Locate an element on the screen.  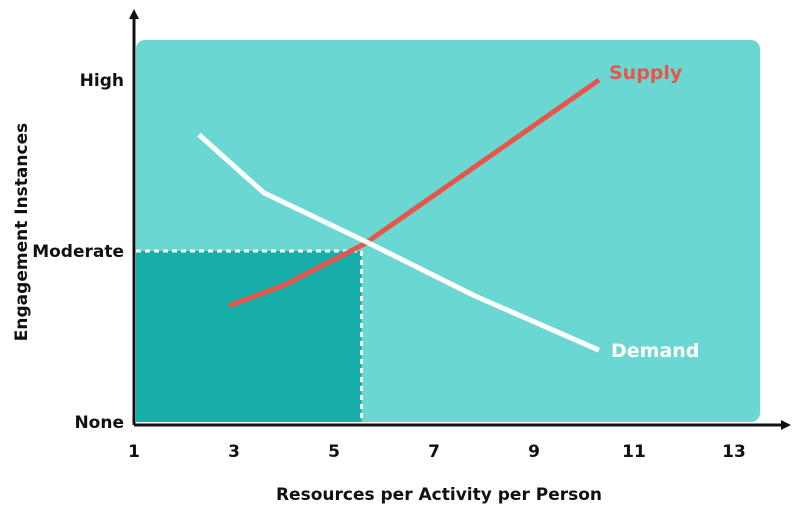
y-tick-label: None is located at coordinates (99, 423).